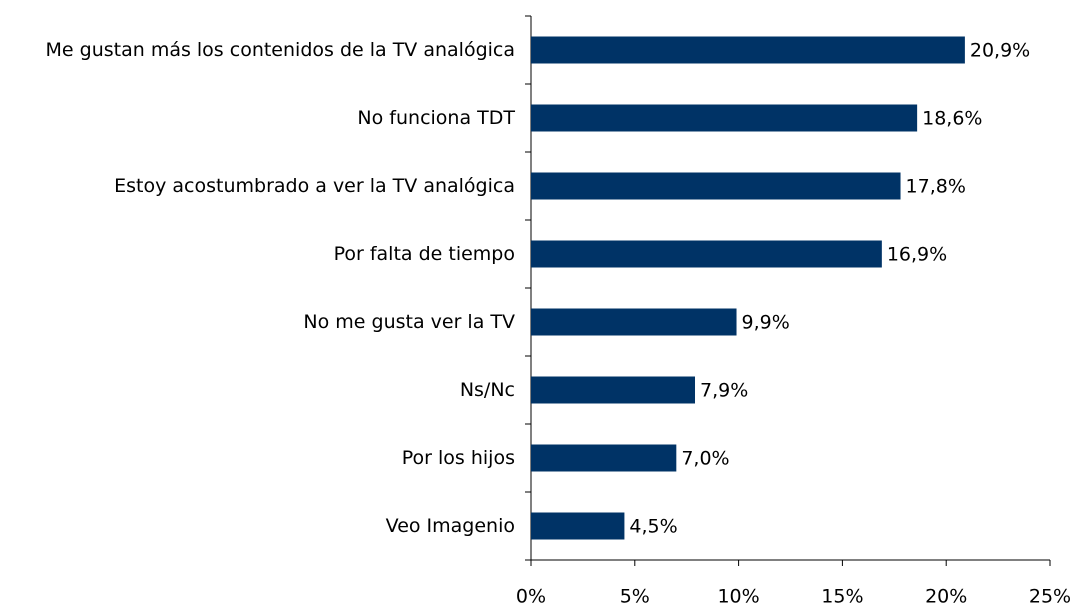 The image size is (1082, 605). I want to click on y-tick-label: Por los hijos, so click(458, 458).